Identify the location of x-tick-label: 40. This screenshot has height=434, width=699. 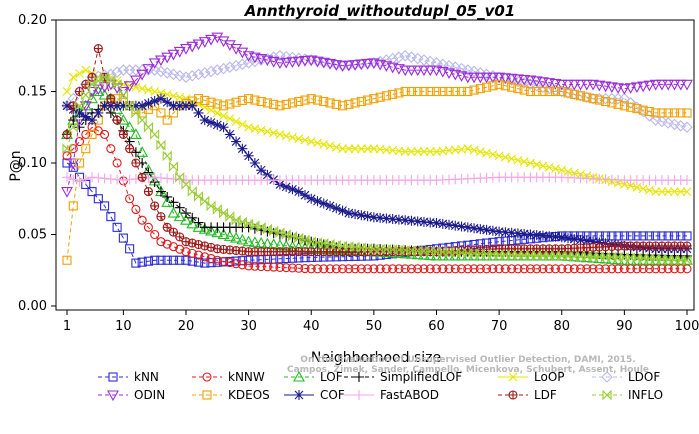
(311, 326).